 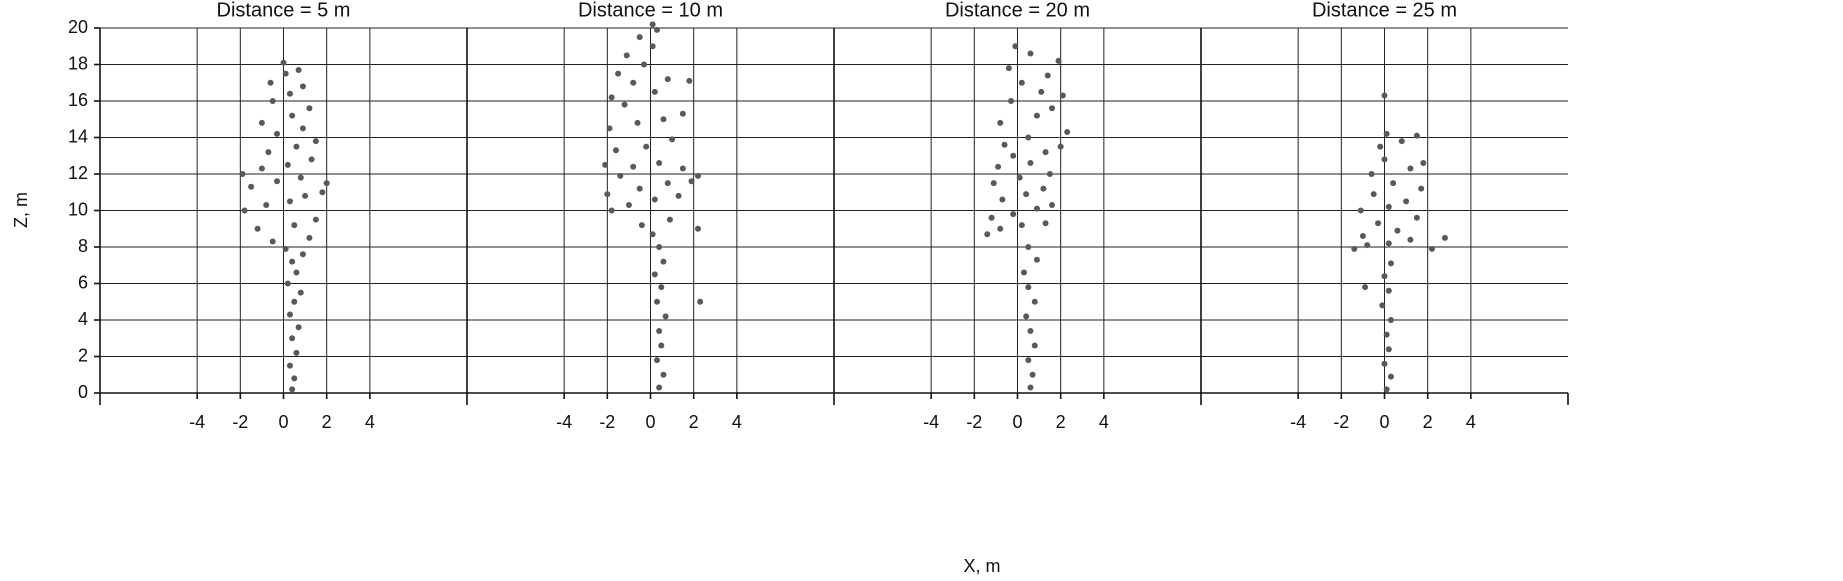 What do you see at coordinates (21, 210) in the screenshot?
I see `y-axis-label: Z, m` at bounding box center [21, 210].